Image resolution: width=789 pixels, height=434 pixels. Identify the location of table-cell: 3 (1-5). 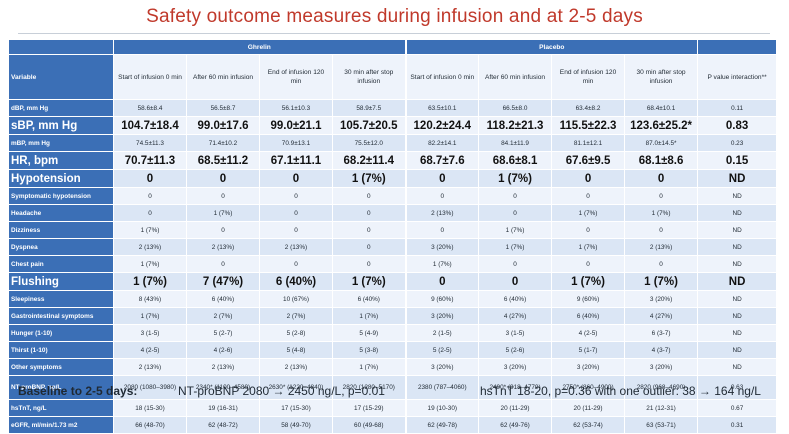
(150, 333).